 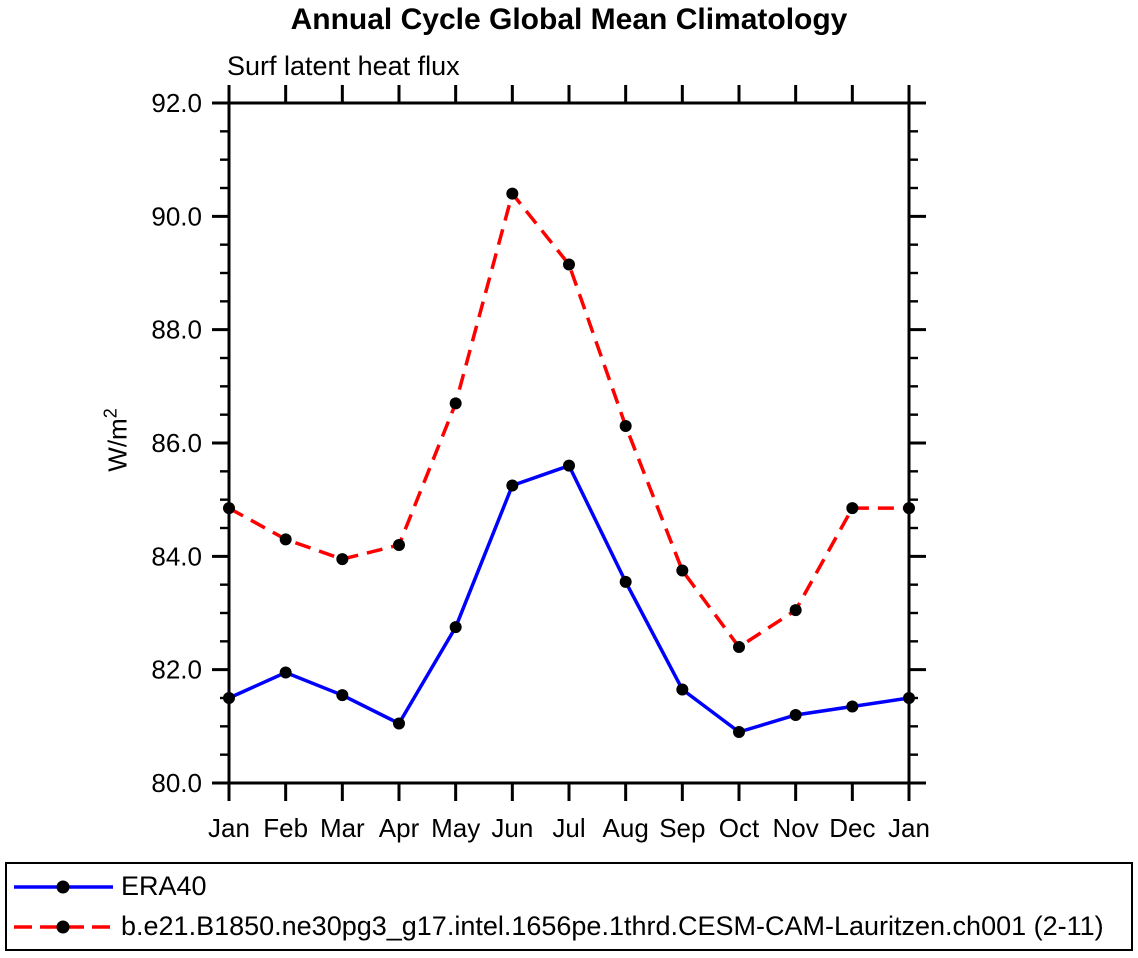 I want to click on x-tick-label: Nov, so click(x=796, y=828).